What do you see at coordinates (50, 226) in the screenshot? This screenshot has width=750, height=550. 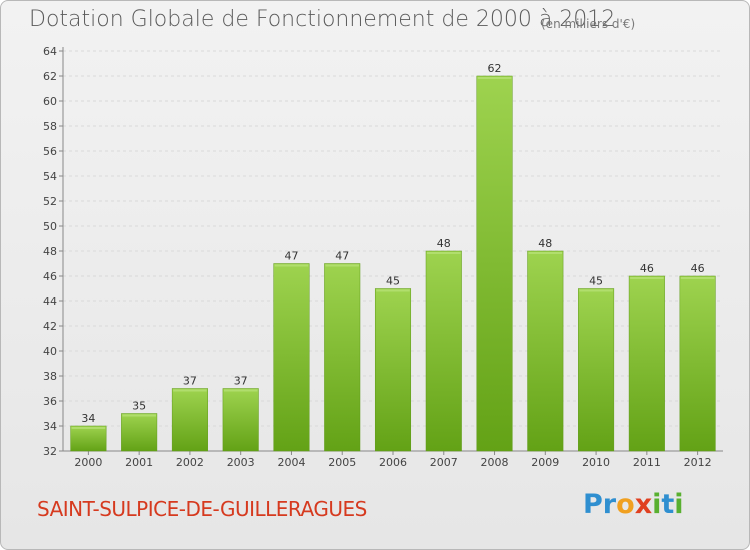 I see `y-tick-label: 50` at bounding box center [50, 226].